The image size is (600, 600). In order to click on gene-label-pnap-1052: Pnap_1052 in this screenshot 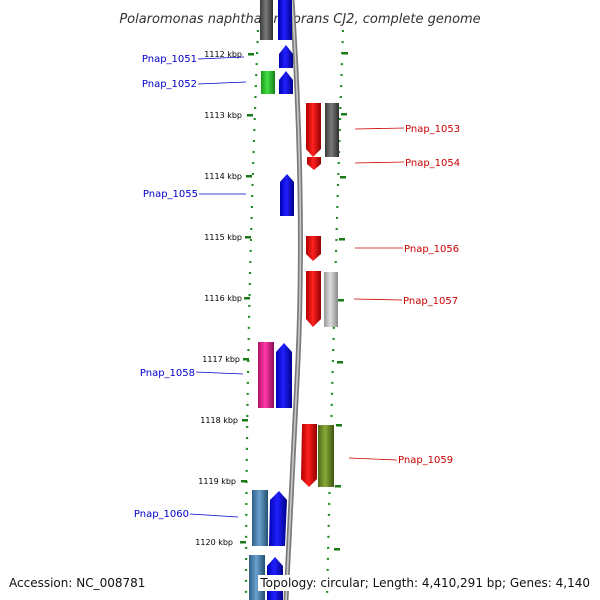, I will do `click(169, 84)`.